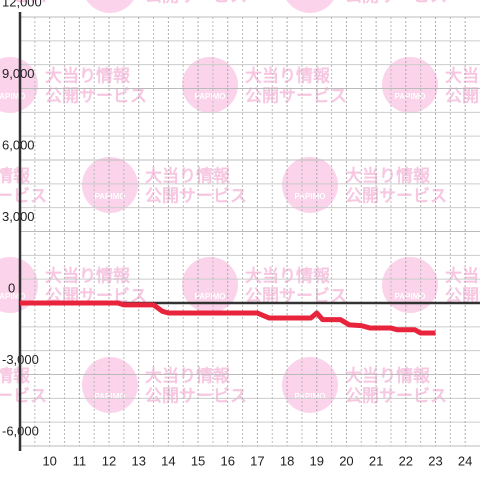 The image size is (480, 480). Describe the element at coordinates (435, 460) in the screenshot. I see `x-tick-label: 23` at that location.